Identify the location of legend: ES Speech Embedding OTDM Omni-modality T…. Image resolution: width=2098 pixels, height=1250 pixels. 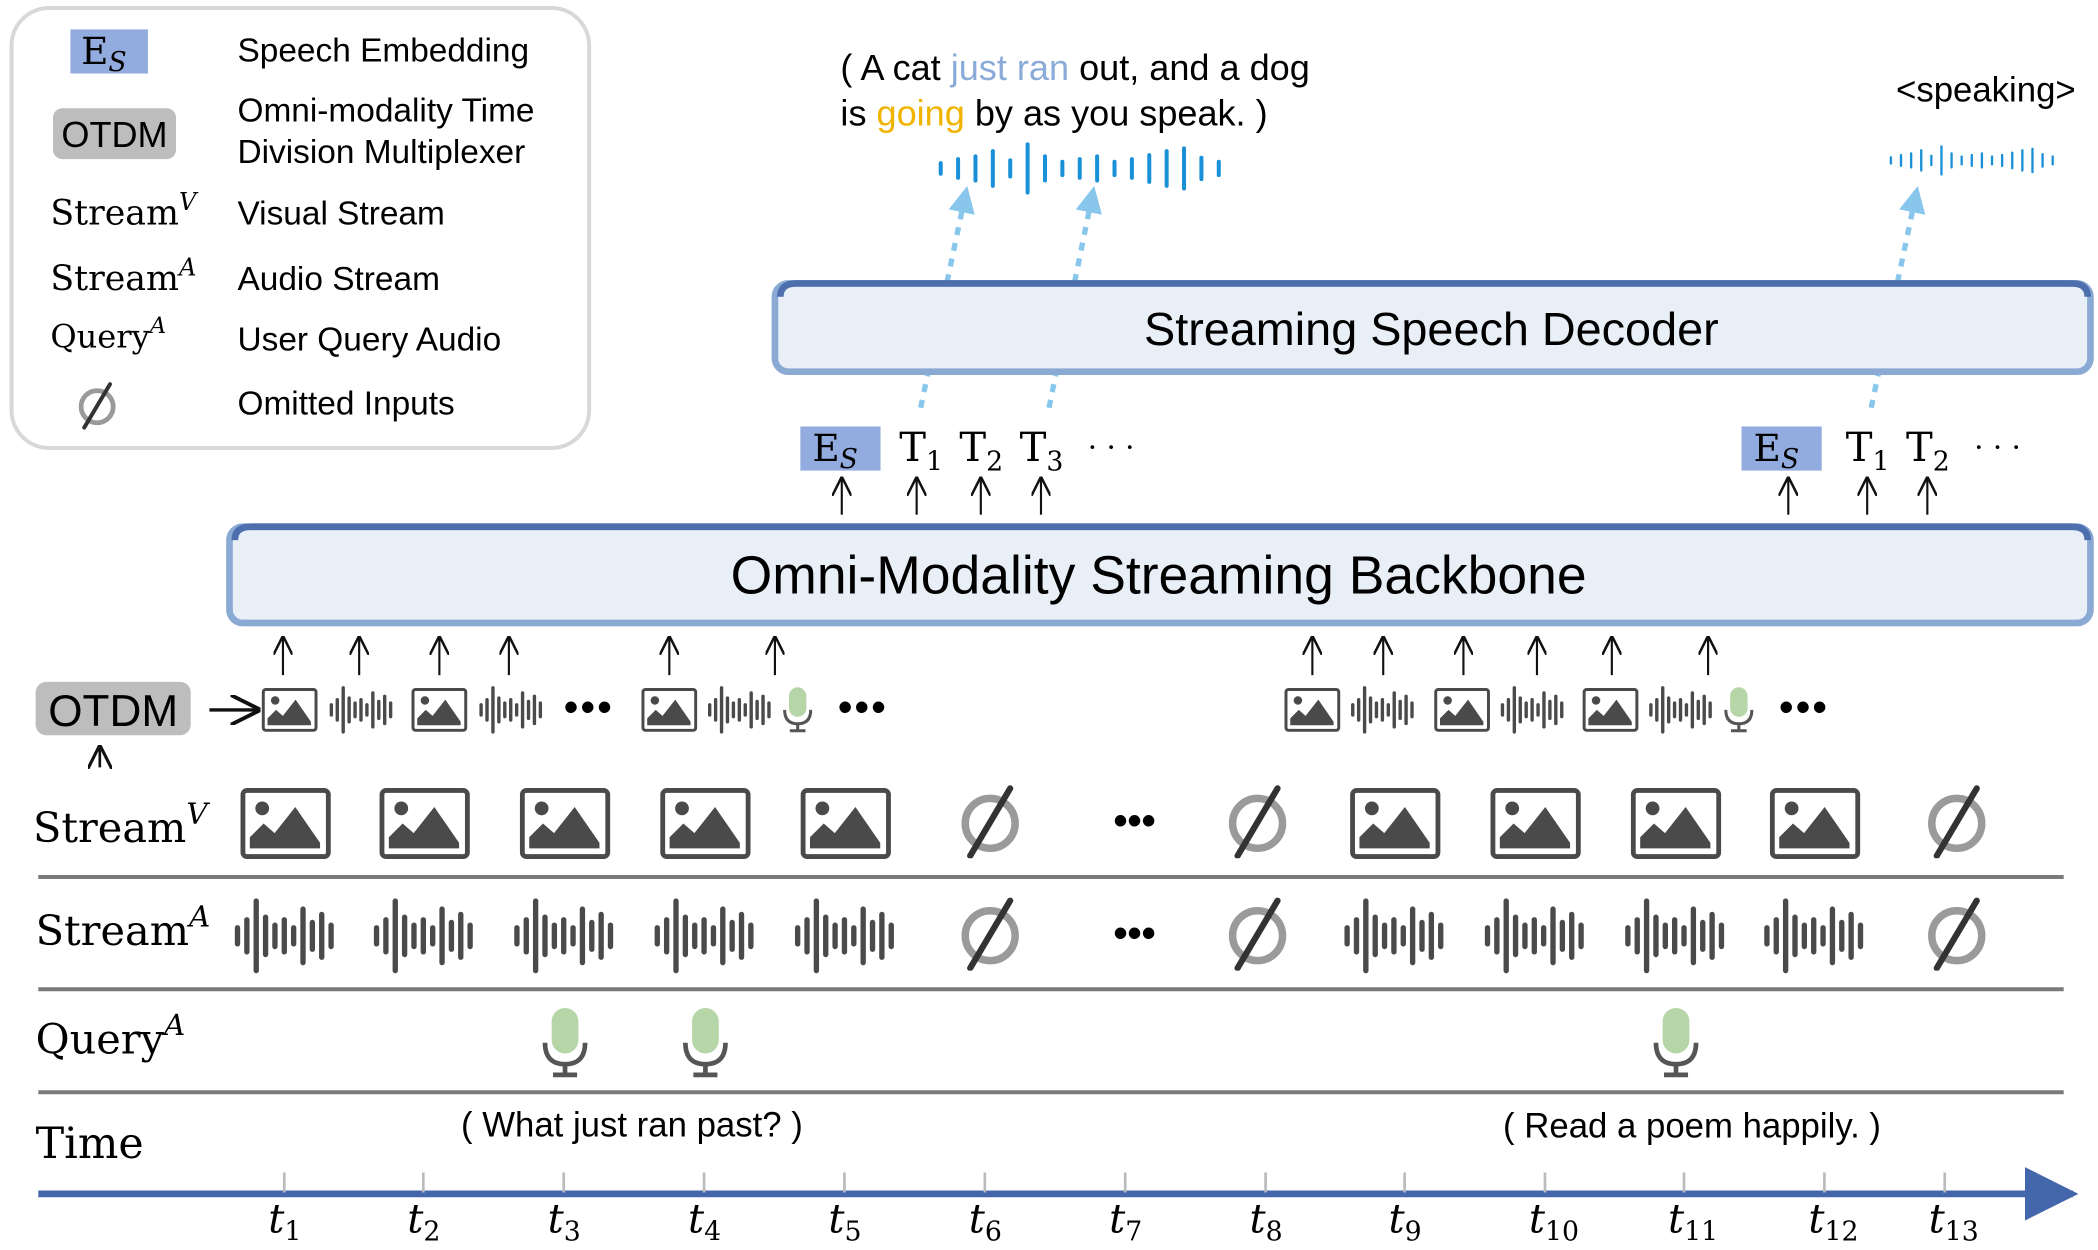
(300, 228).